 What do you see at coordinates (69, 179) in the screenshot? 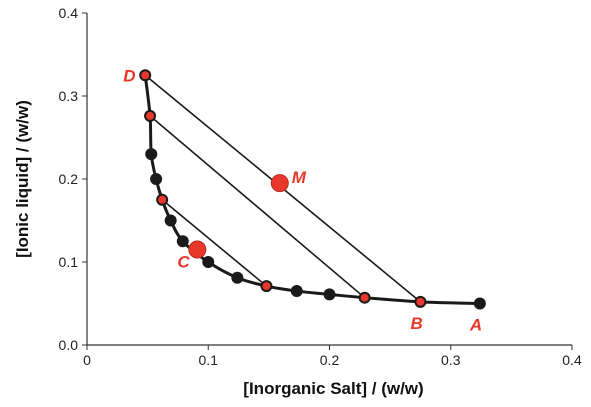
I see `y-tick-label: 0.2` at bounding box center [69, 179].